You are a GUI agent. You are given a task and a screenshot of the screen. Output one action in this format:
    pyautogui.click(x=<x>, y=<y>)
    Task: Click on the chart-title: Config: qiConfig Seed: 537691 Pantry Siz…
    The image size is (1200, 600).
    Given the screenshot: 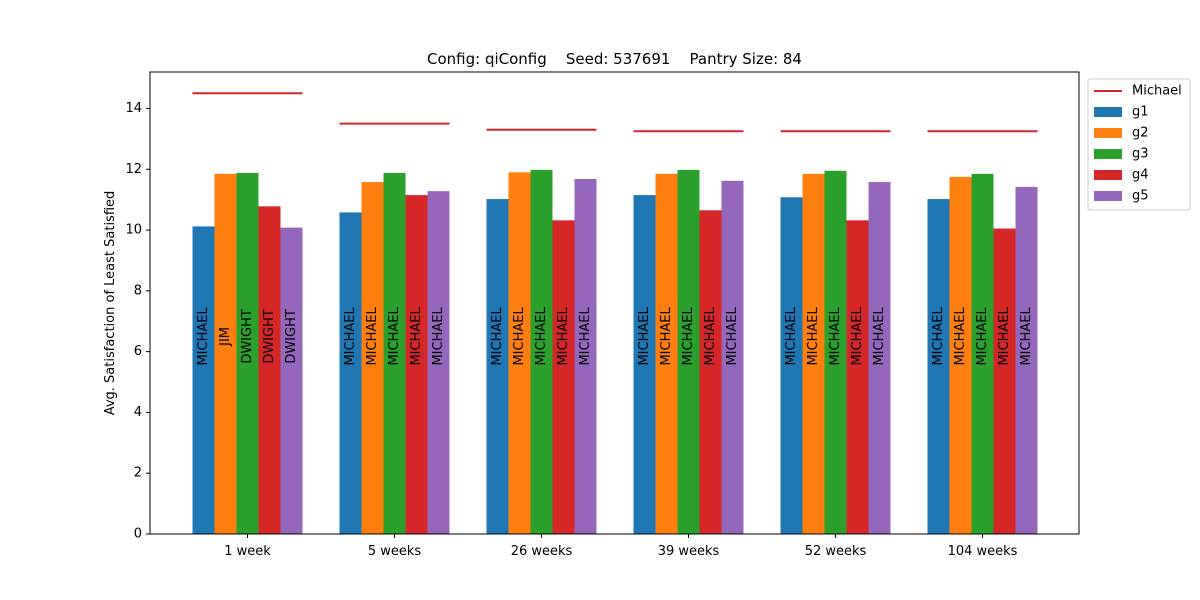 What is the action you would take?
    pyautogui.click(x=614, y=59)
    